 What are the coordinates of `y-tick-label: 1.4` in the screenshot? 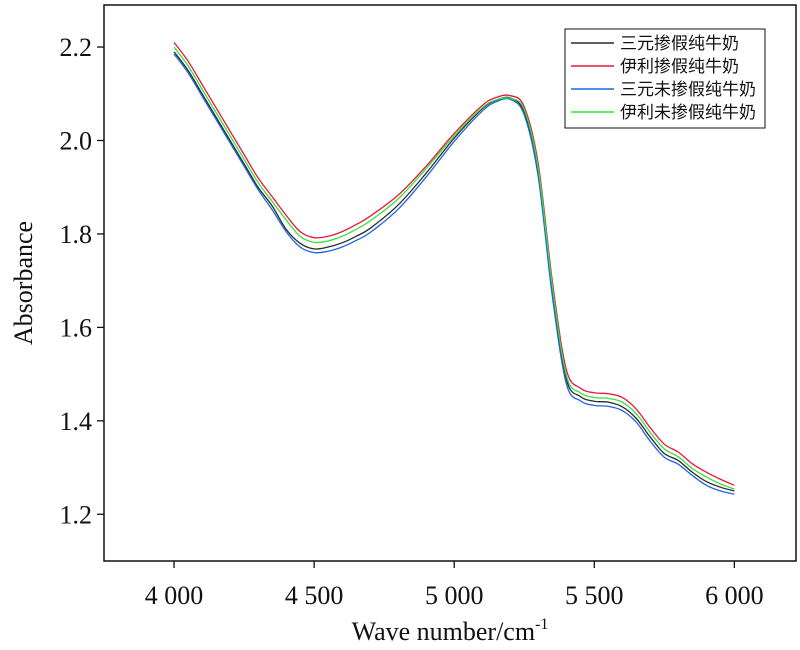 It's located at (76, 421).